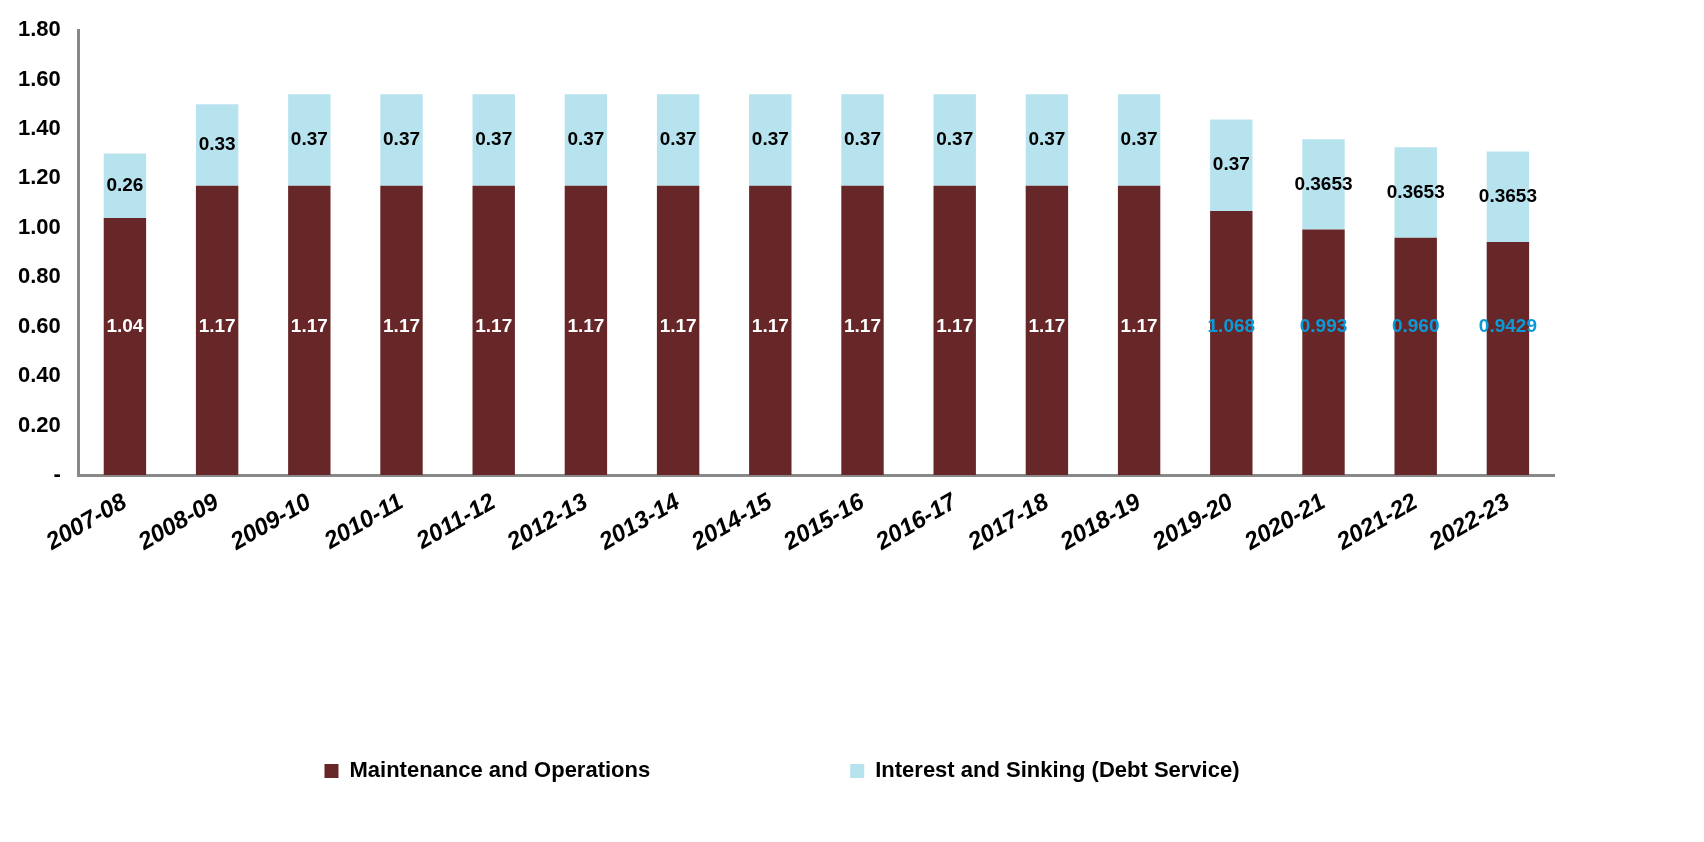  What do you see at coordinates (1057, 770) in the screenshot?
I see `legend-label: Interest and Sinking (Debt Service)` at bounding box center [1057, 770].